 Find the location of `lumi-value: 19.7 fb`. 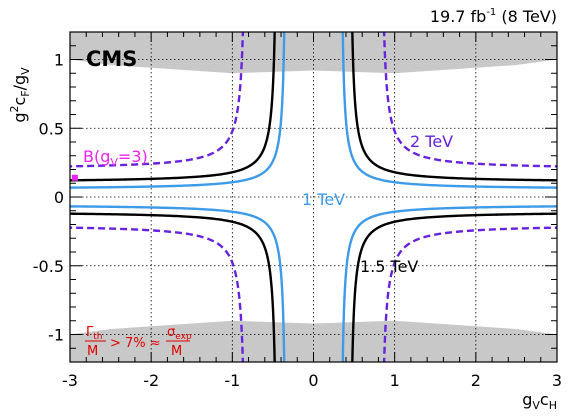

lumi-value: 19.7 fb is located at coordinates (458, 16).